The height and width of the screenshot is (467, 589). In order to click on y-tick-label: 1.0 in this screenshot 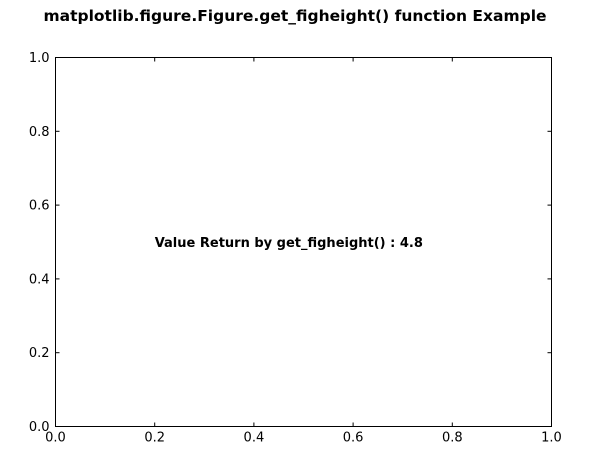, I will do `click(39, 58)`.